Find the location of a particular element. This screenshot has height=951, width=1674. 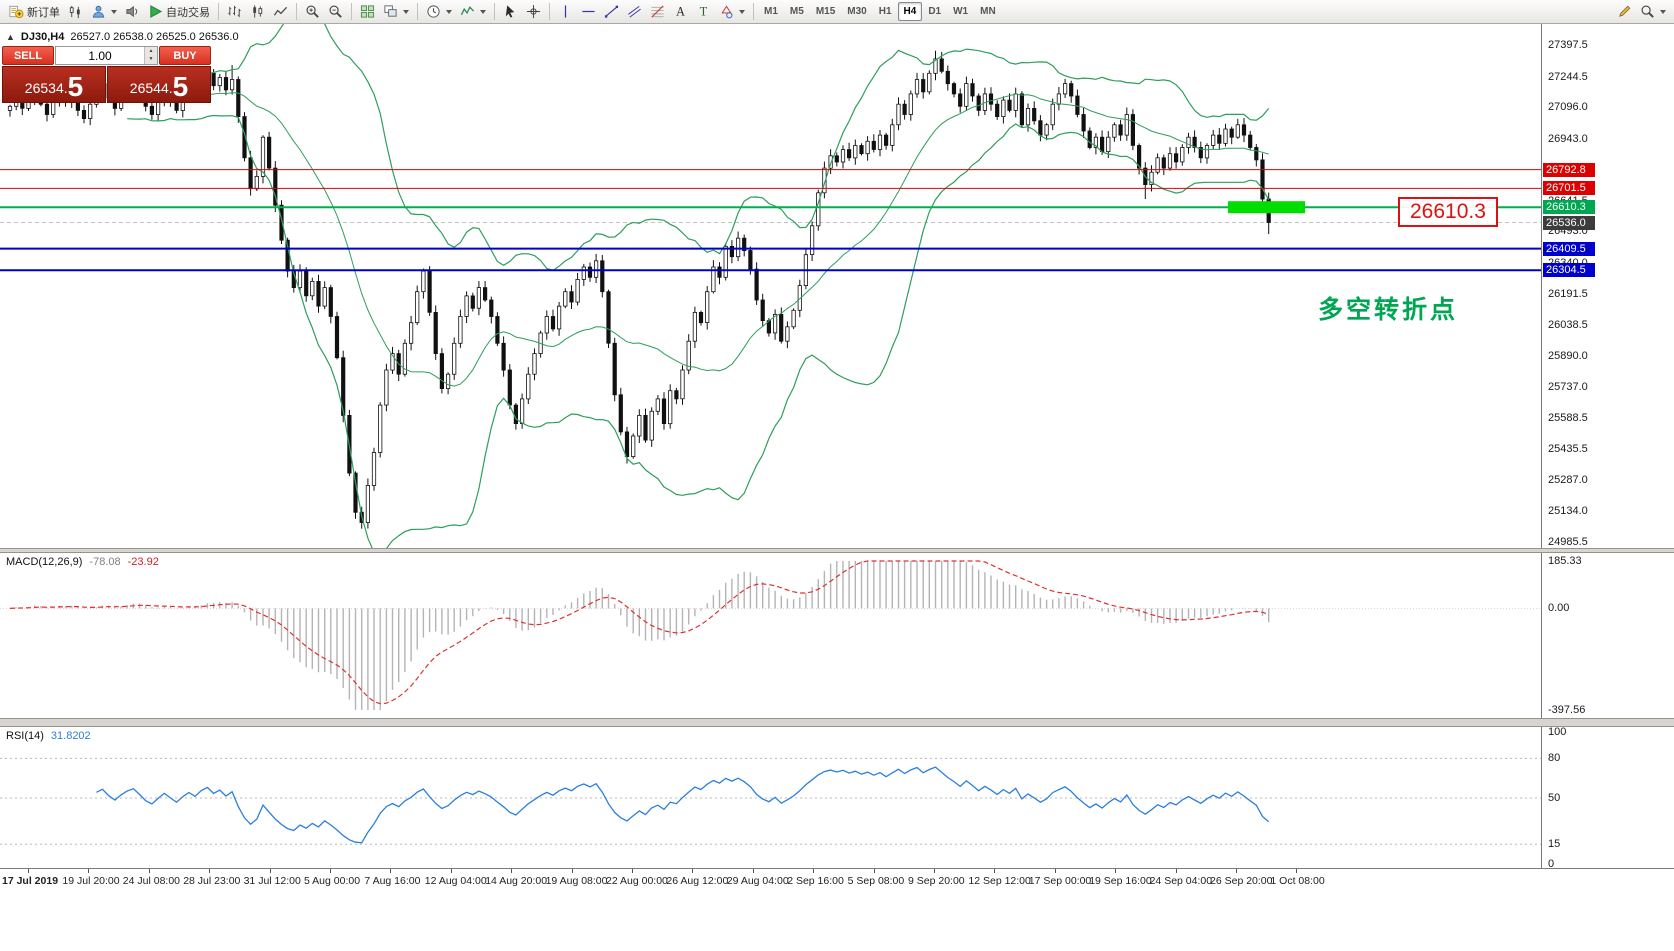

rsi-pane: 100 80 50 15 0 RSI(14) 31.8202 is located at coordinates (837, 797).